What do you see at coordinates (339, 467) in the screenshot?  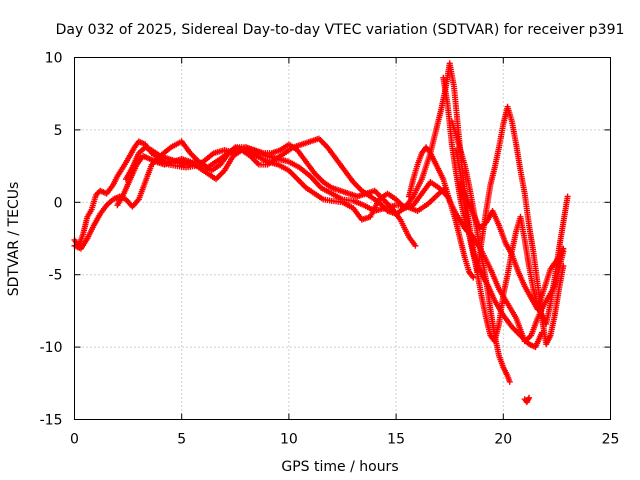 I see `x-axis-label: GPS time / hours` at bounding box center [339, 467].